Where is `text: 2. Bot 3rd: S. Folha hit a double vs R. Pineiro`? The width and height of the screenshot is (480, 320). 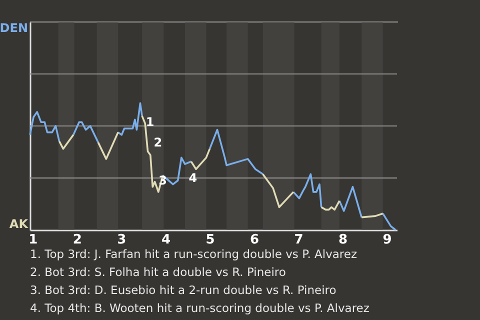
text: 2. Bot 3rd: S. Folha hit a double vs R. Pineiro is located at coordinates (158, 272).